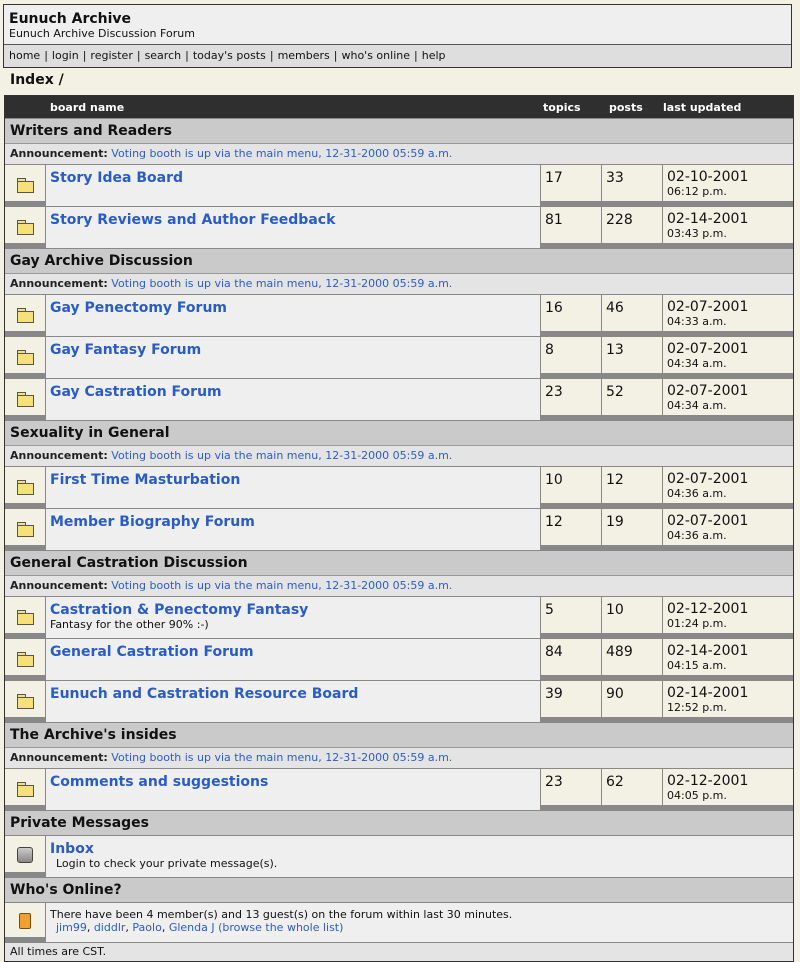 The width and height of the screenshot is (800, 962). I want to click on board-description: Fantasy for the other 90% :-), so click(129, 624).